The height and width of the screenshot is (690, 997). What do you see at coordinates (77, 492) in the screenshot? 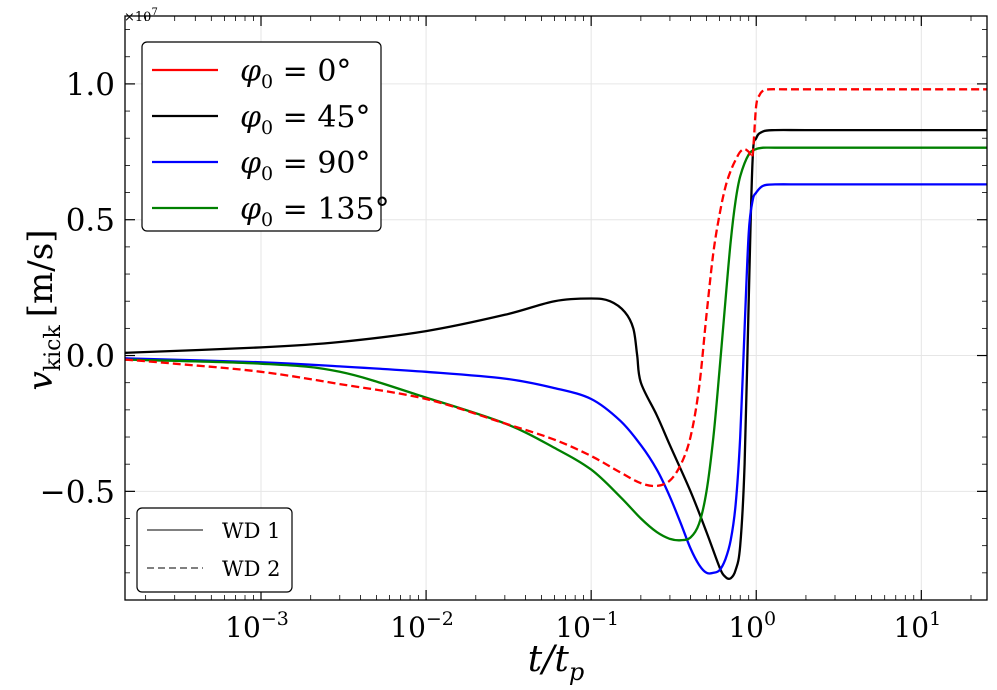
I see `y-tick-label: −0.5` at bounding box center [77, 492].